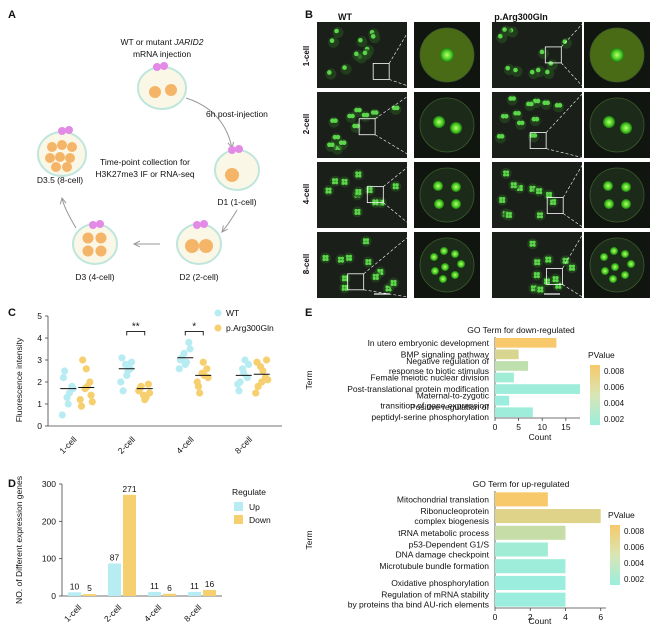 Image resolution: width=669 pixels, height=628 pixels. Describe the element at coordinates (73, 613) in the screenshot. I see `x-tick-label: 1-cell` at that location.